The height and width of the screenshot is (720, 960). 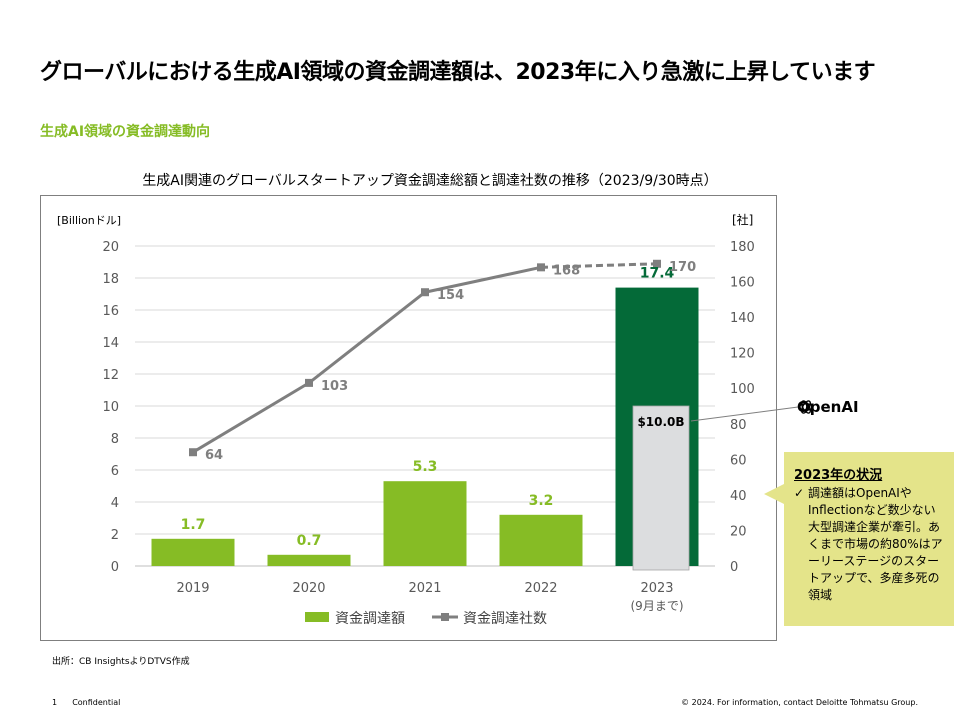 I want to click on y-right-tick-label: 80, so click(x=738, y=425).